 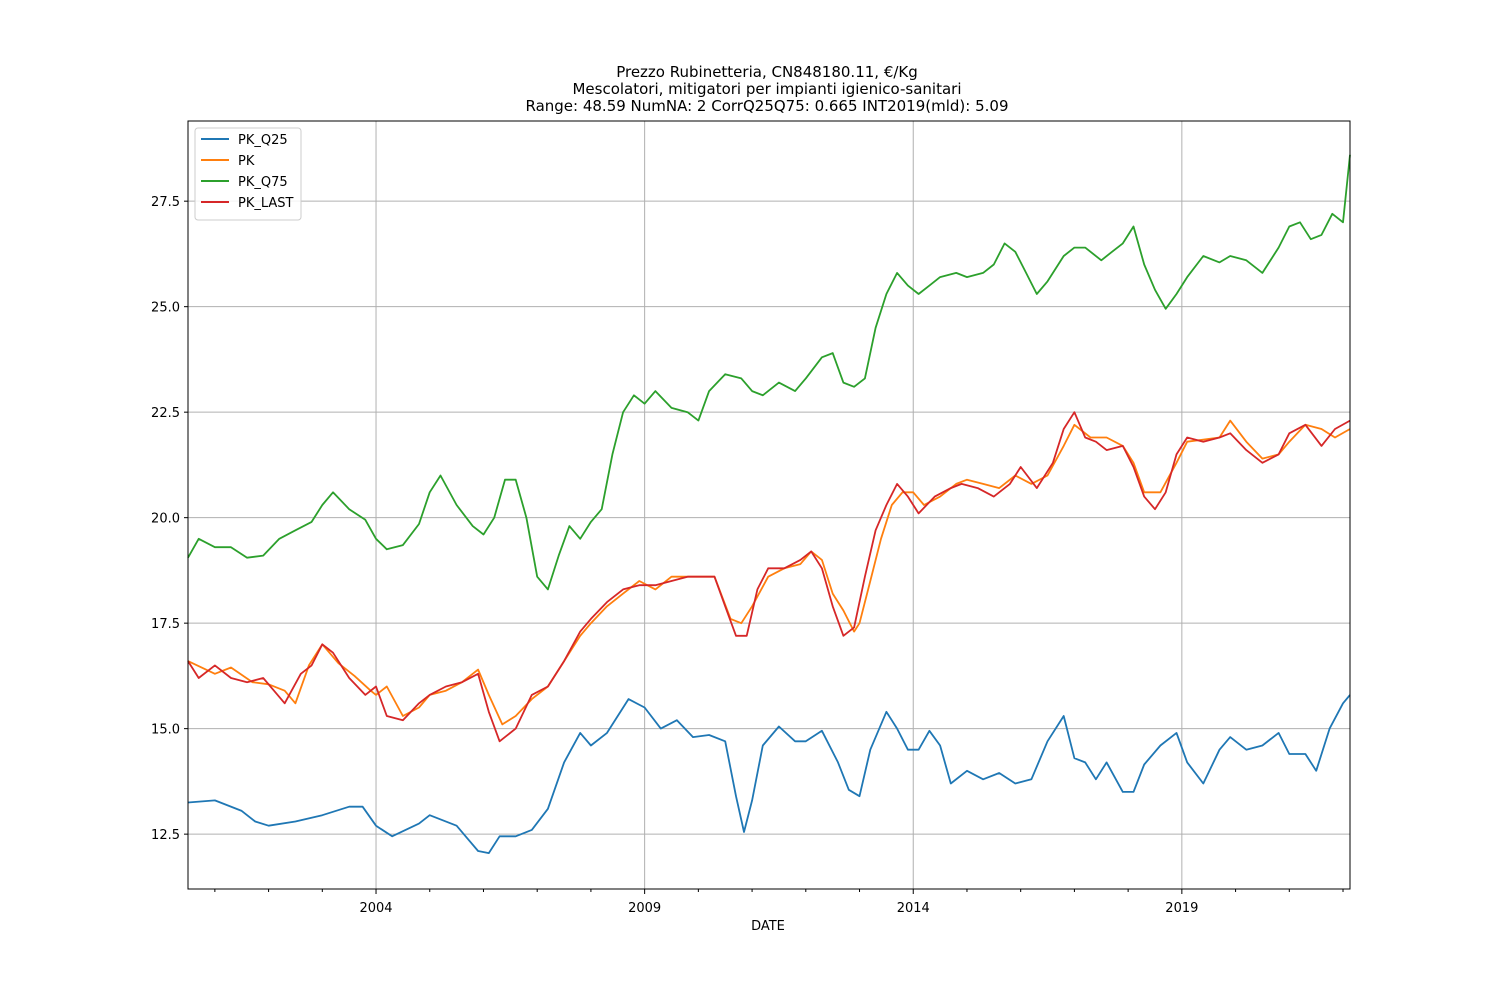 What do you see at coordinates (165, 835) in the screenshot?
I see `y-tick-label: 12.5` at bounding box center [165, 835].